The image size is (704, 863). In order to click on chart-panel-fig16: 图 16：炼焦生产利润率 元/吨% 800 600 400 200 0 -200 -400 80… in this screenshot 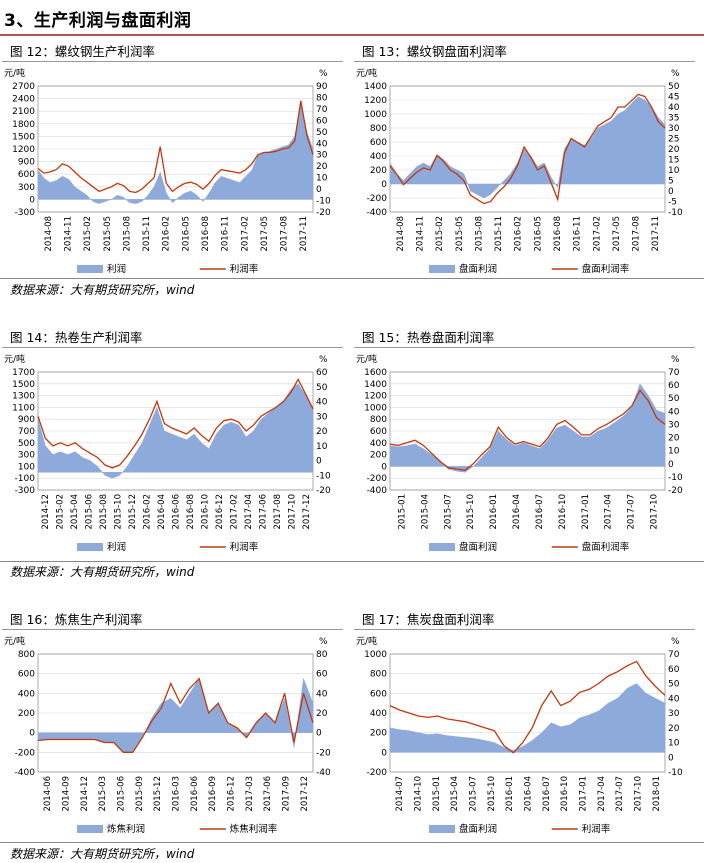, I will do `click(172, 726)`.